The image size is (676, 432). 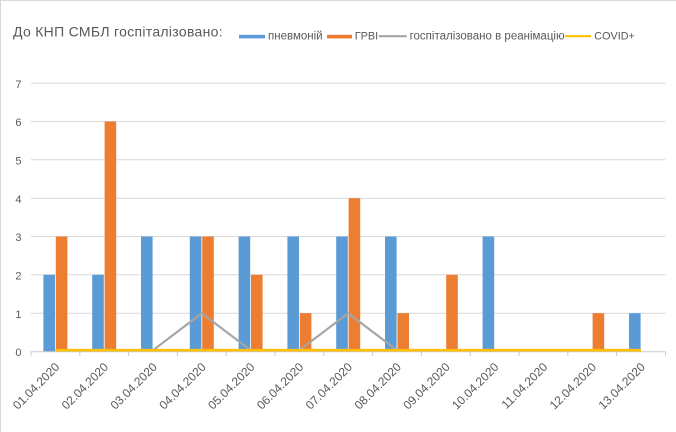 What do you see at coordinates (295, 37) in the screenshot?
I see `svg-text: пневмоній` at bounding box center [295, 37].